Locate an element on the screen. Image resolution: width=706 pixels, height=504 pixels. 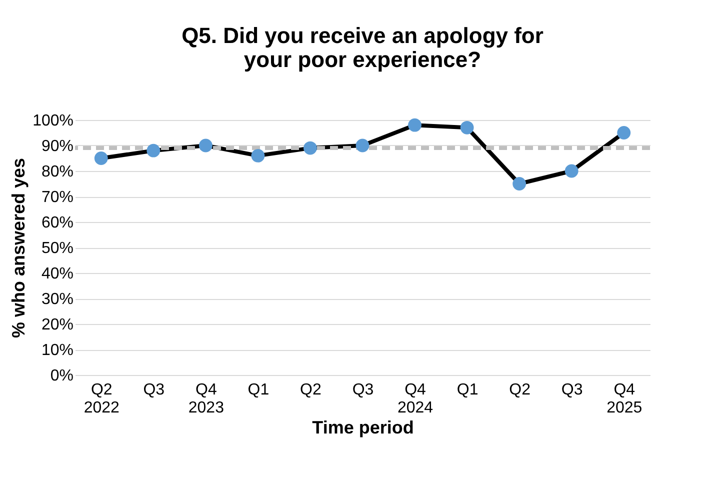
y-tick-label: 30% is located at coordinates (57, 299).